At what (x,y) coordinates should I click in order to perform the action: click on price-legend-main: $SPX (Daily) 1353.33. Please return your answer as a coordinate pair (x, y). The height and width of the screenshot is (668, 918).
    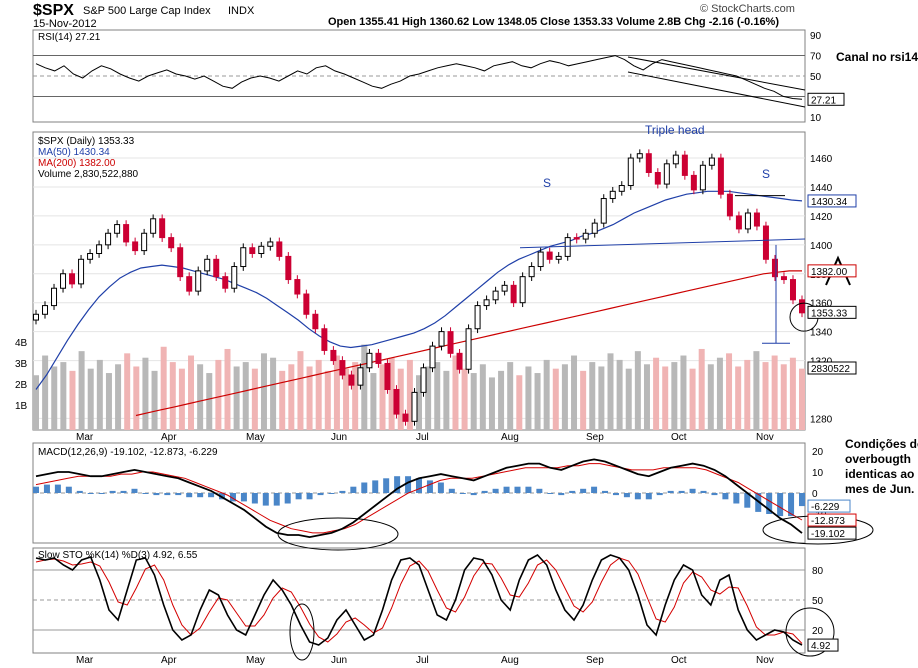
    Looking at the image, I should click on (86, 141).